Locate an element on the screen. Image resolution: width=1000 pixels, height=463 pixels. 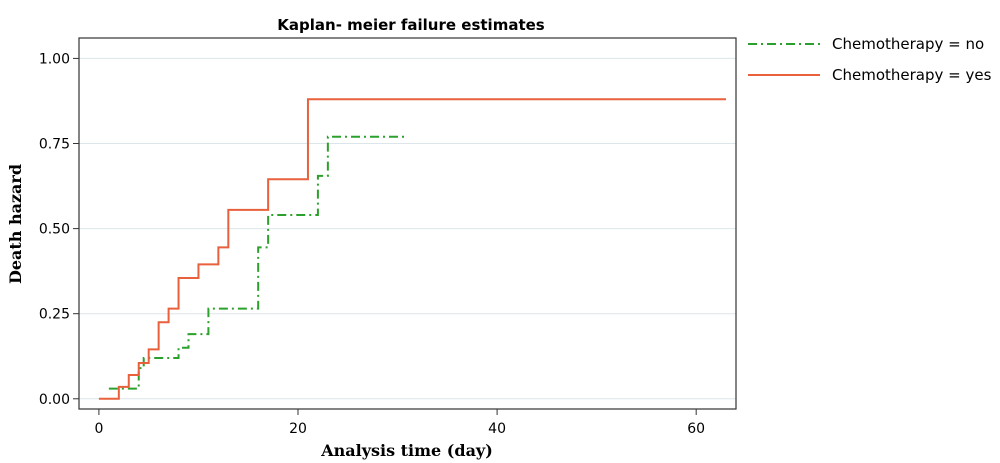
y-axis-title: Death hazard is located at coordinates (15, 224).